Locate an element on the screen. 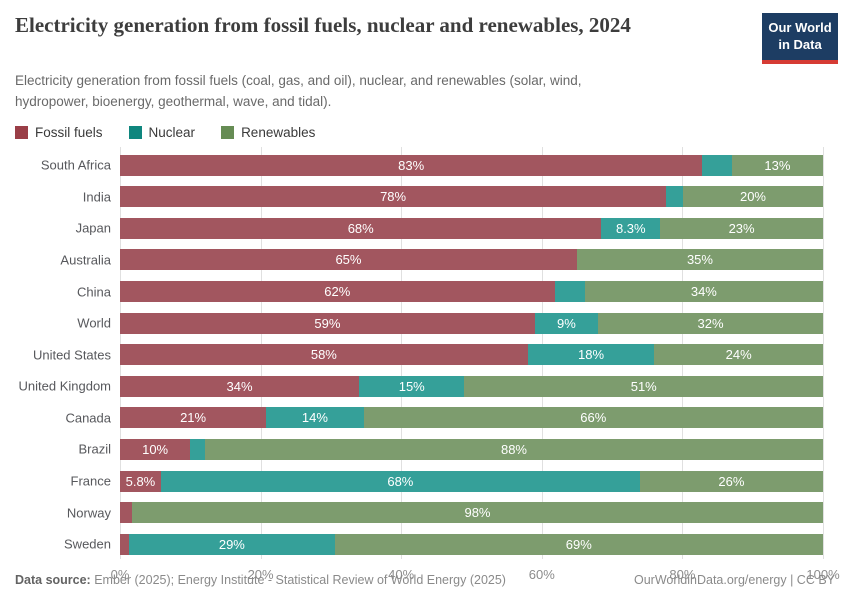  bar-segment-renewables: 24% is located at coordinates (738, 355).